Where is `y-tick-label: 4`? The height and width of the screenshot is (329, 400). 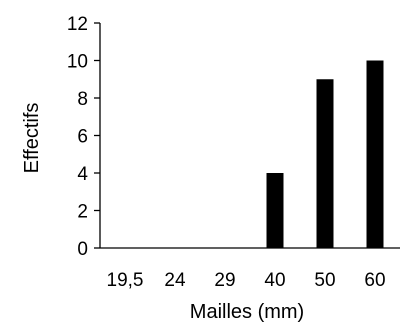
y-tick-label: 4 is located at coordinates (82, 174).